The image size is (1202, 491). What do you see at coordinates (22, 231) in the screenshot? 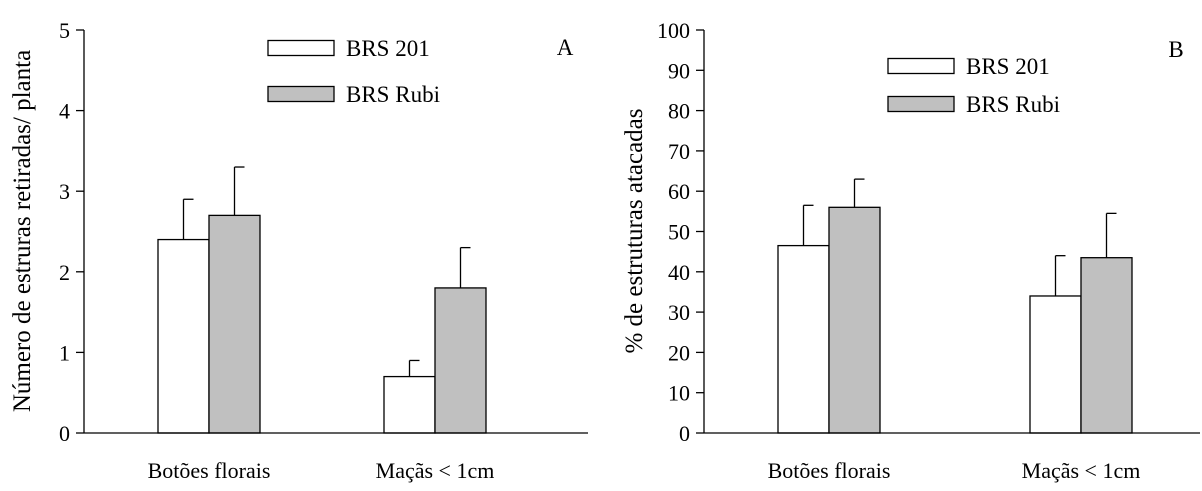
I see `y-axis-title: Número de estruras retiradas/ planta` at bounding box center [22, 231].